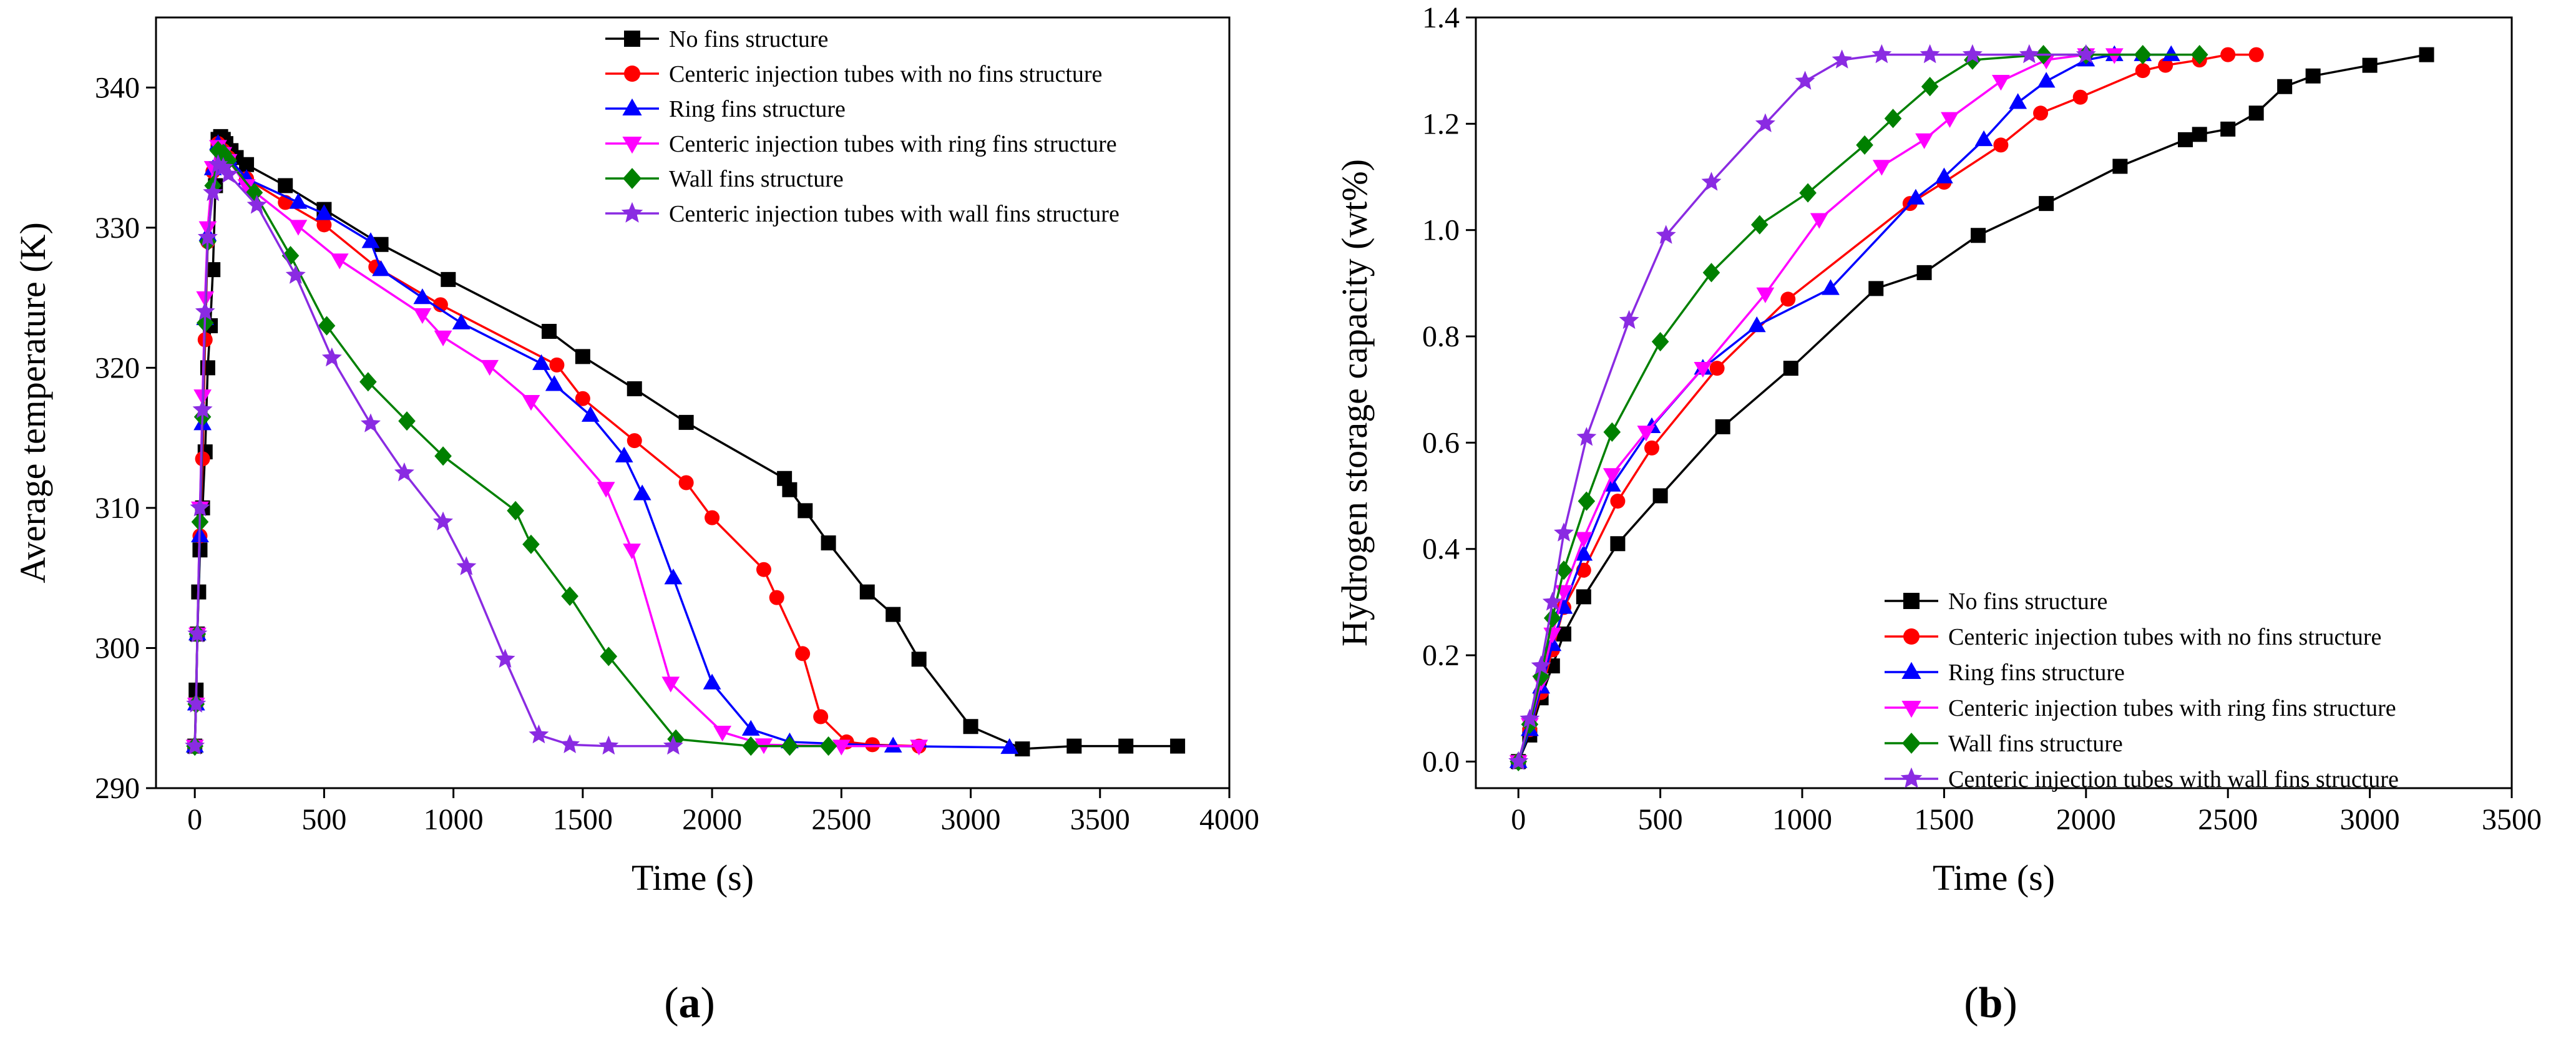  I want to click on y-tick-label: 340, so click(117, 87).